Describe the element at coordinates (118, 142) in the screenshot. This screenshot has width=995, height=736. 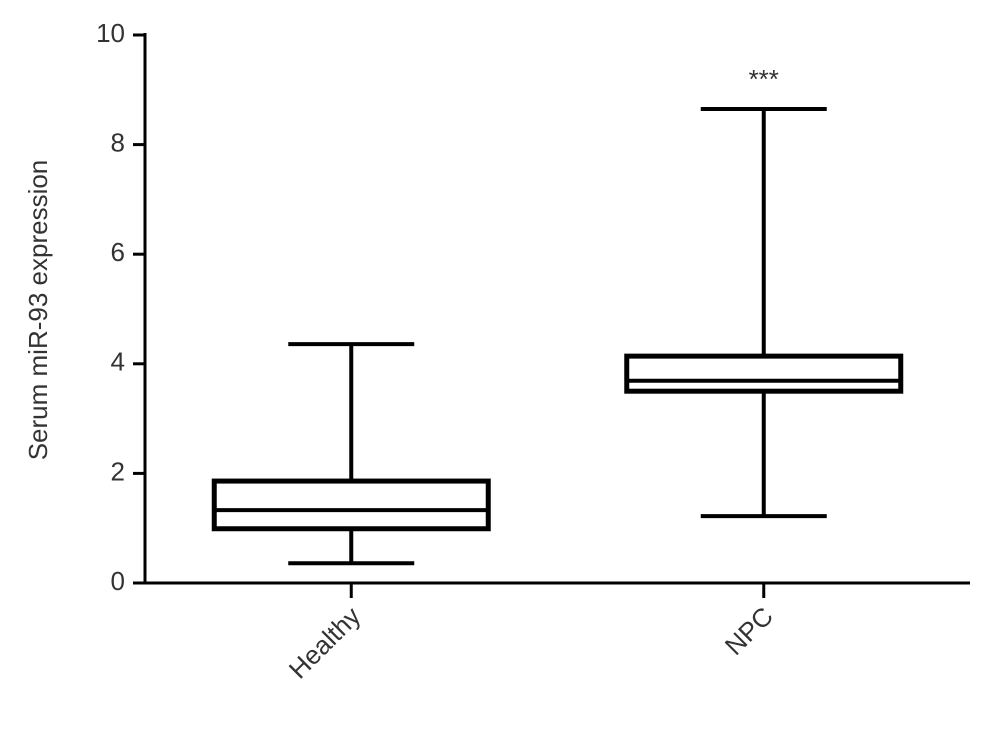
I see `y-tick-label: 8` at that location.